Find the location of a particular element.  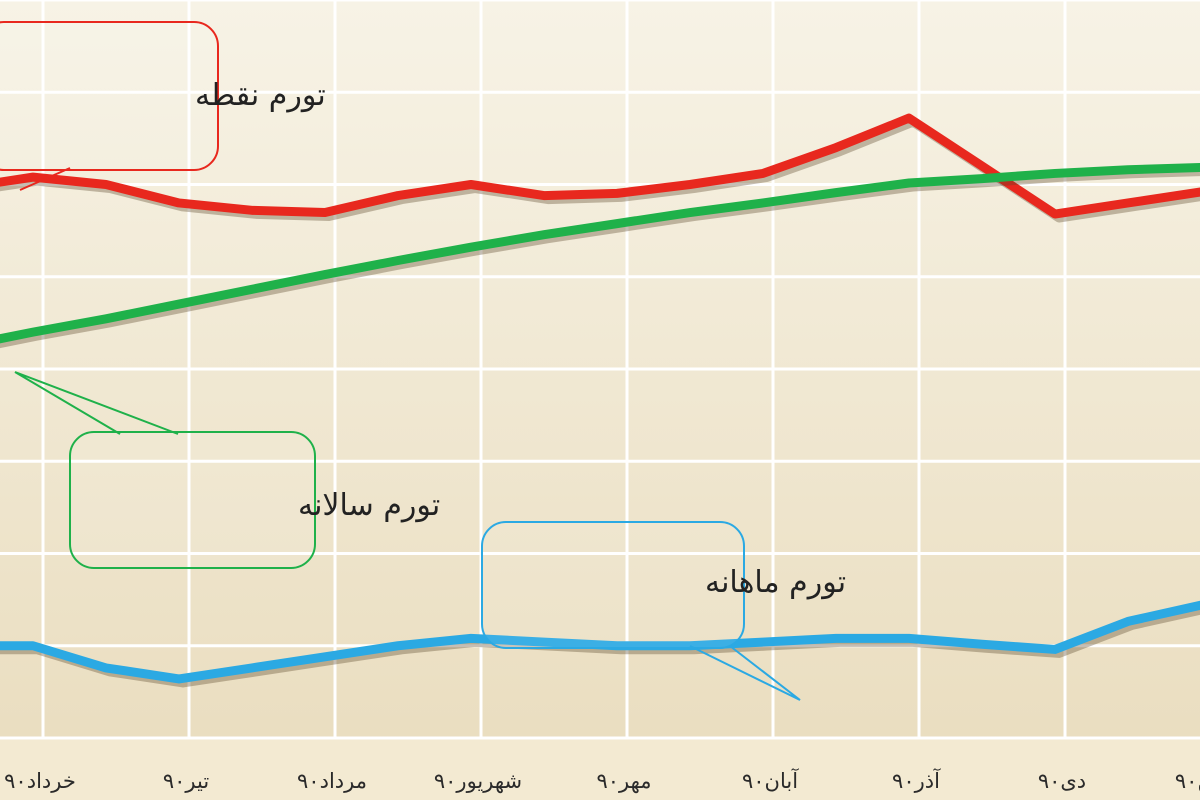

x-tick-label: خرداد۹۰ is located at coordinates (40, 781).